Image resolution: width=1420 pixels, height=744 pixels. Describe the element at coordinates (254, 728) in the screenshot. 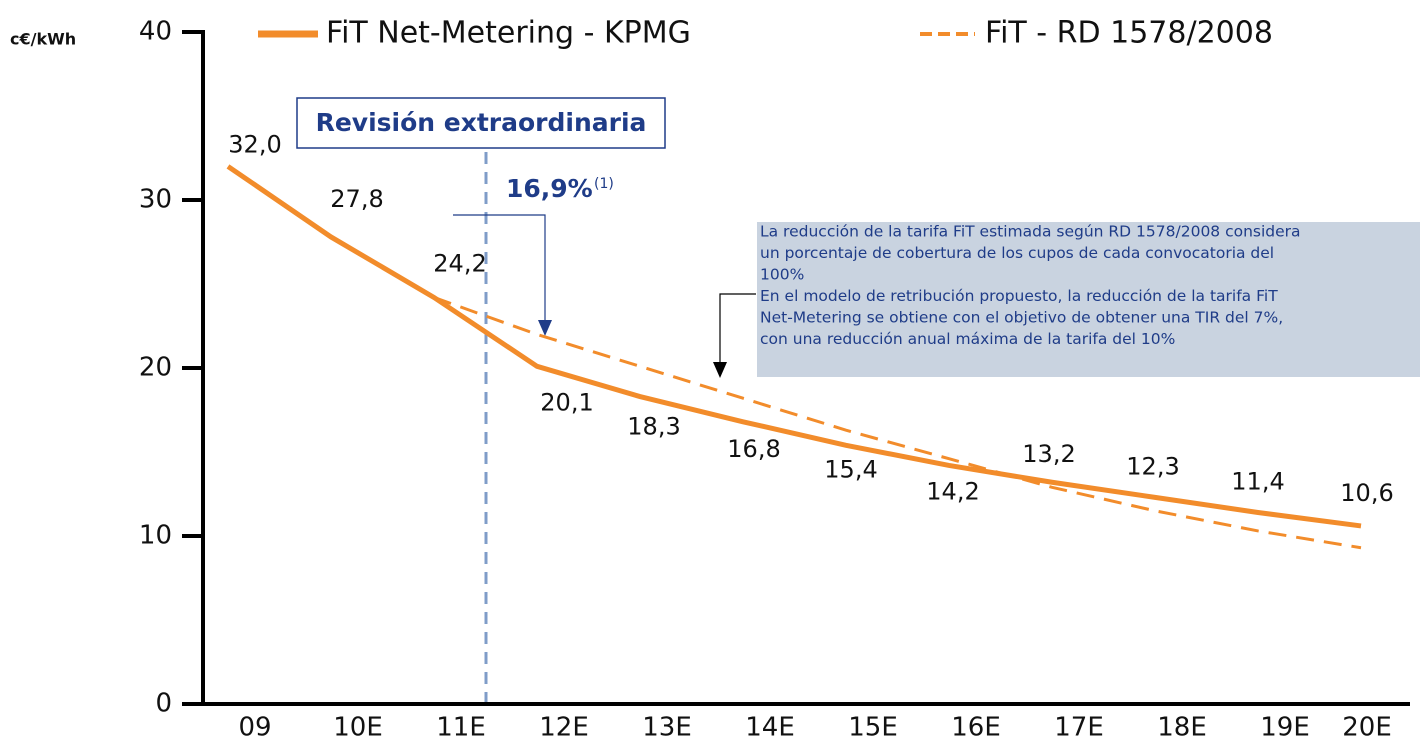

I see `x-tick-label: 09` at that location.